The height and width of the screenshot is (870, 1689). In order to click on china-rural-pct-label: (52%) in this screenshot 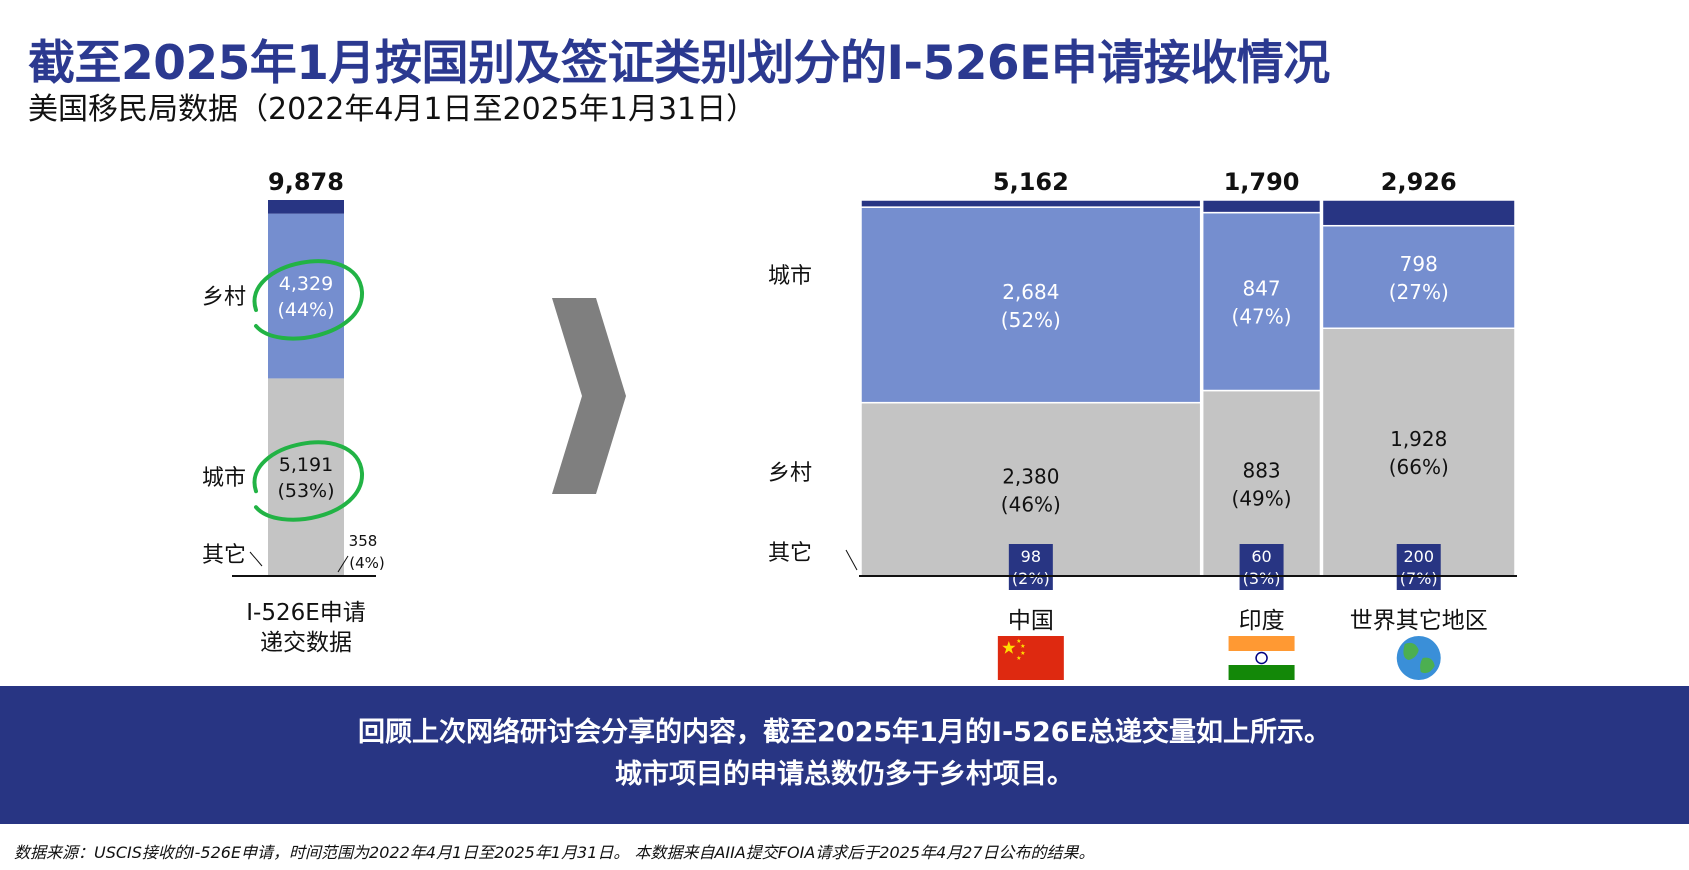, I will do `click(1031, 320)`.